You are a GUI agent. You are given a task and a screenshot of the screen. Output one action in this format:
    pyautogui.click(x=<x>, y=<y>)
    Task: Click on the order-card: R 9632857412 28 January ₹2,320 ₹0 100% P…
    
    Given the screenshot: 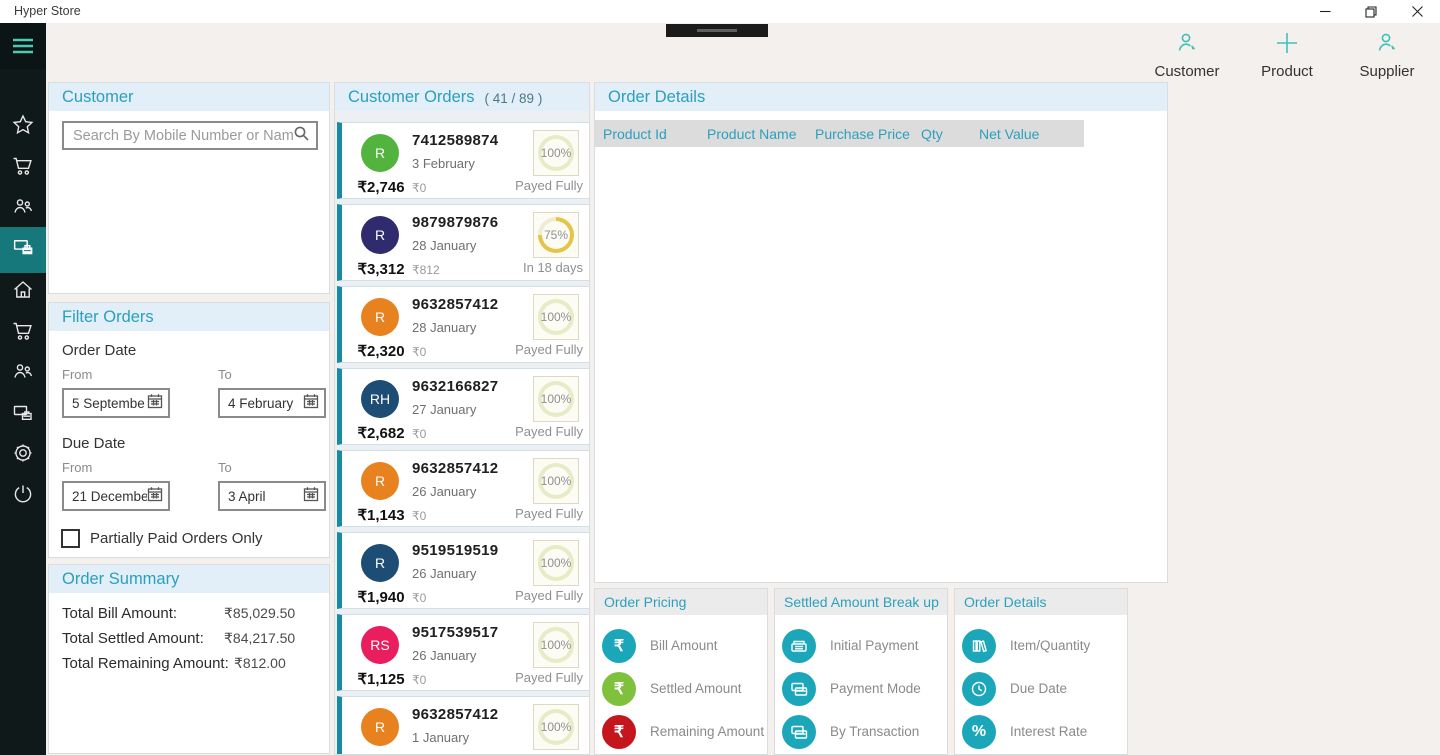 What is the action you would take?
    pyautogui.click(x=463, y=324)
    